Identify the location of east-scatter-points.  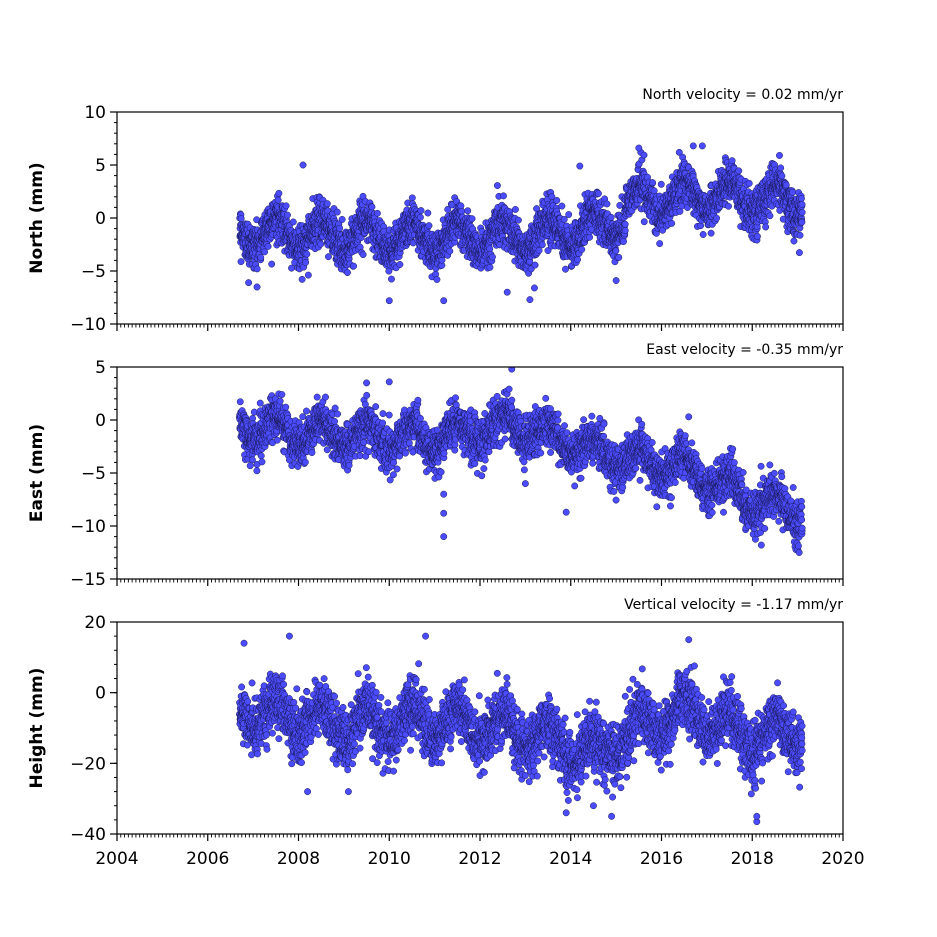
(521, 461).